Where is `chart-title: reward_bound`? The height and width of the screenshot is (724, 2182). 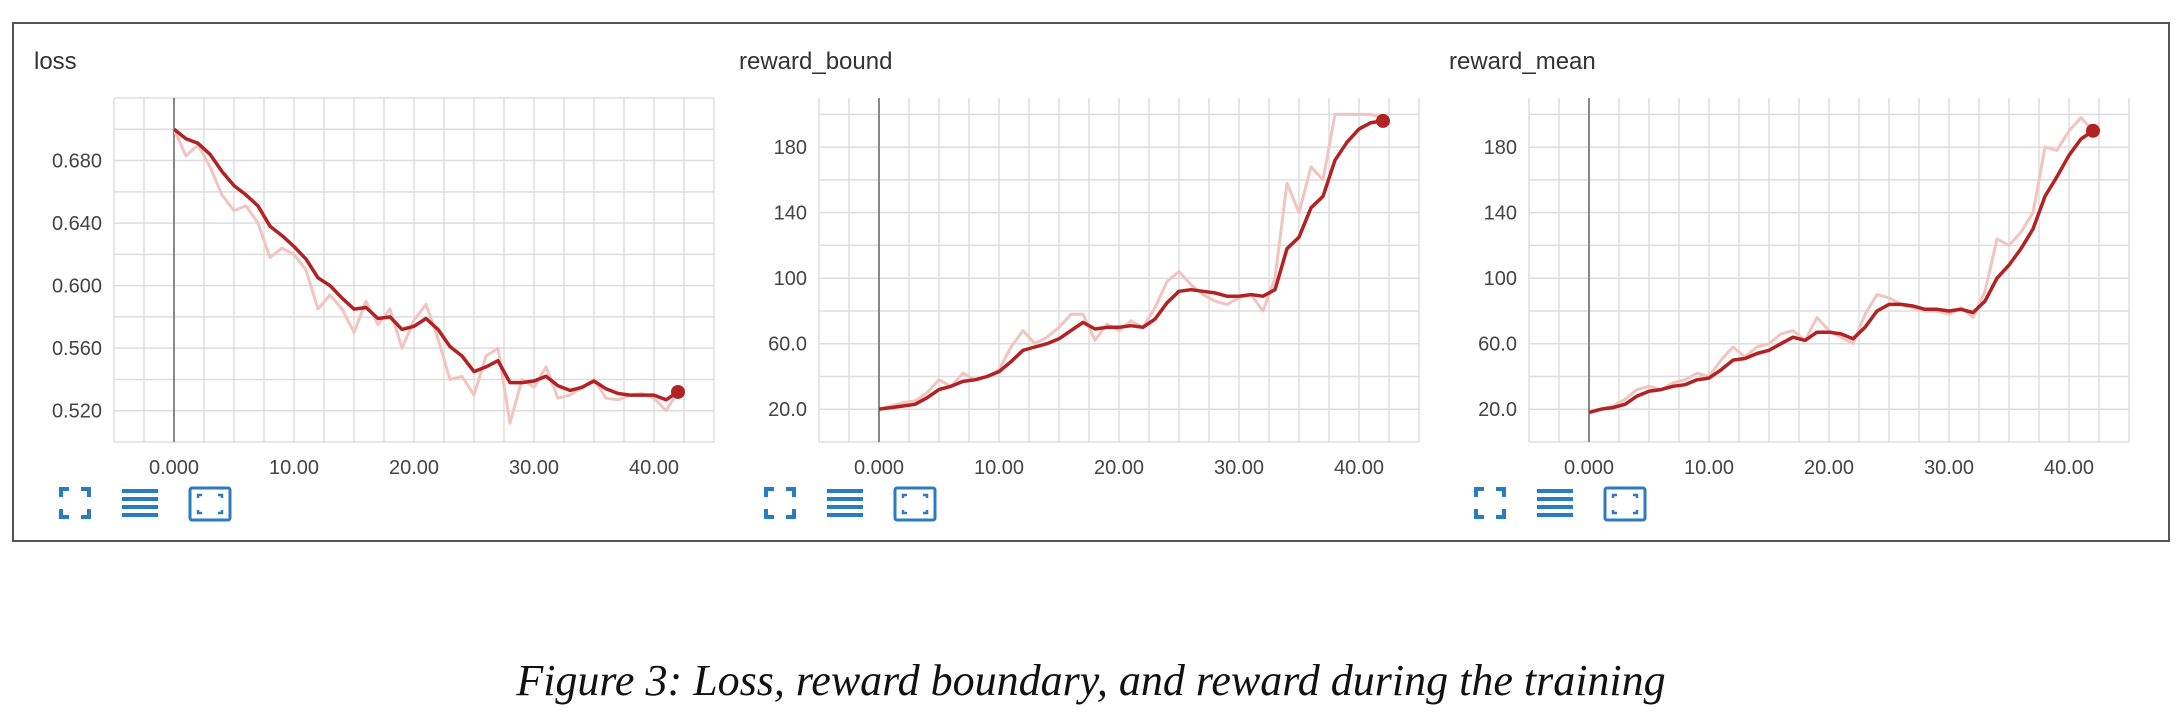 chart-title: reward_bound is located at coordinates (816, 61).